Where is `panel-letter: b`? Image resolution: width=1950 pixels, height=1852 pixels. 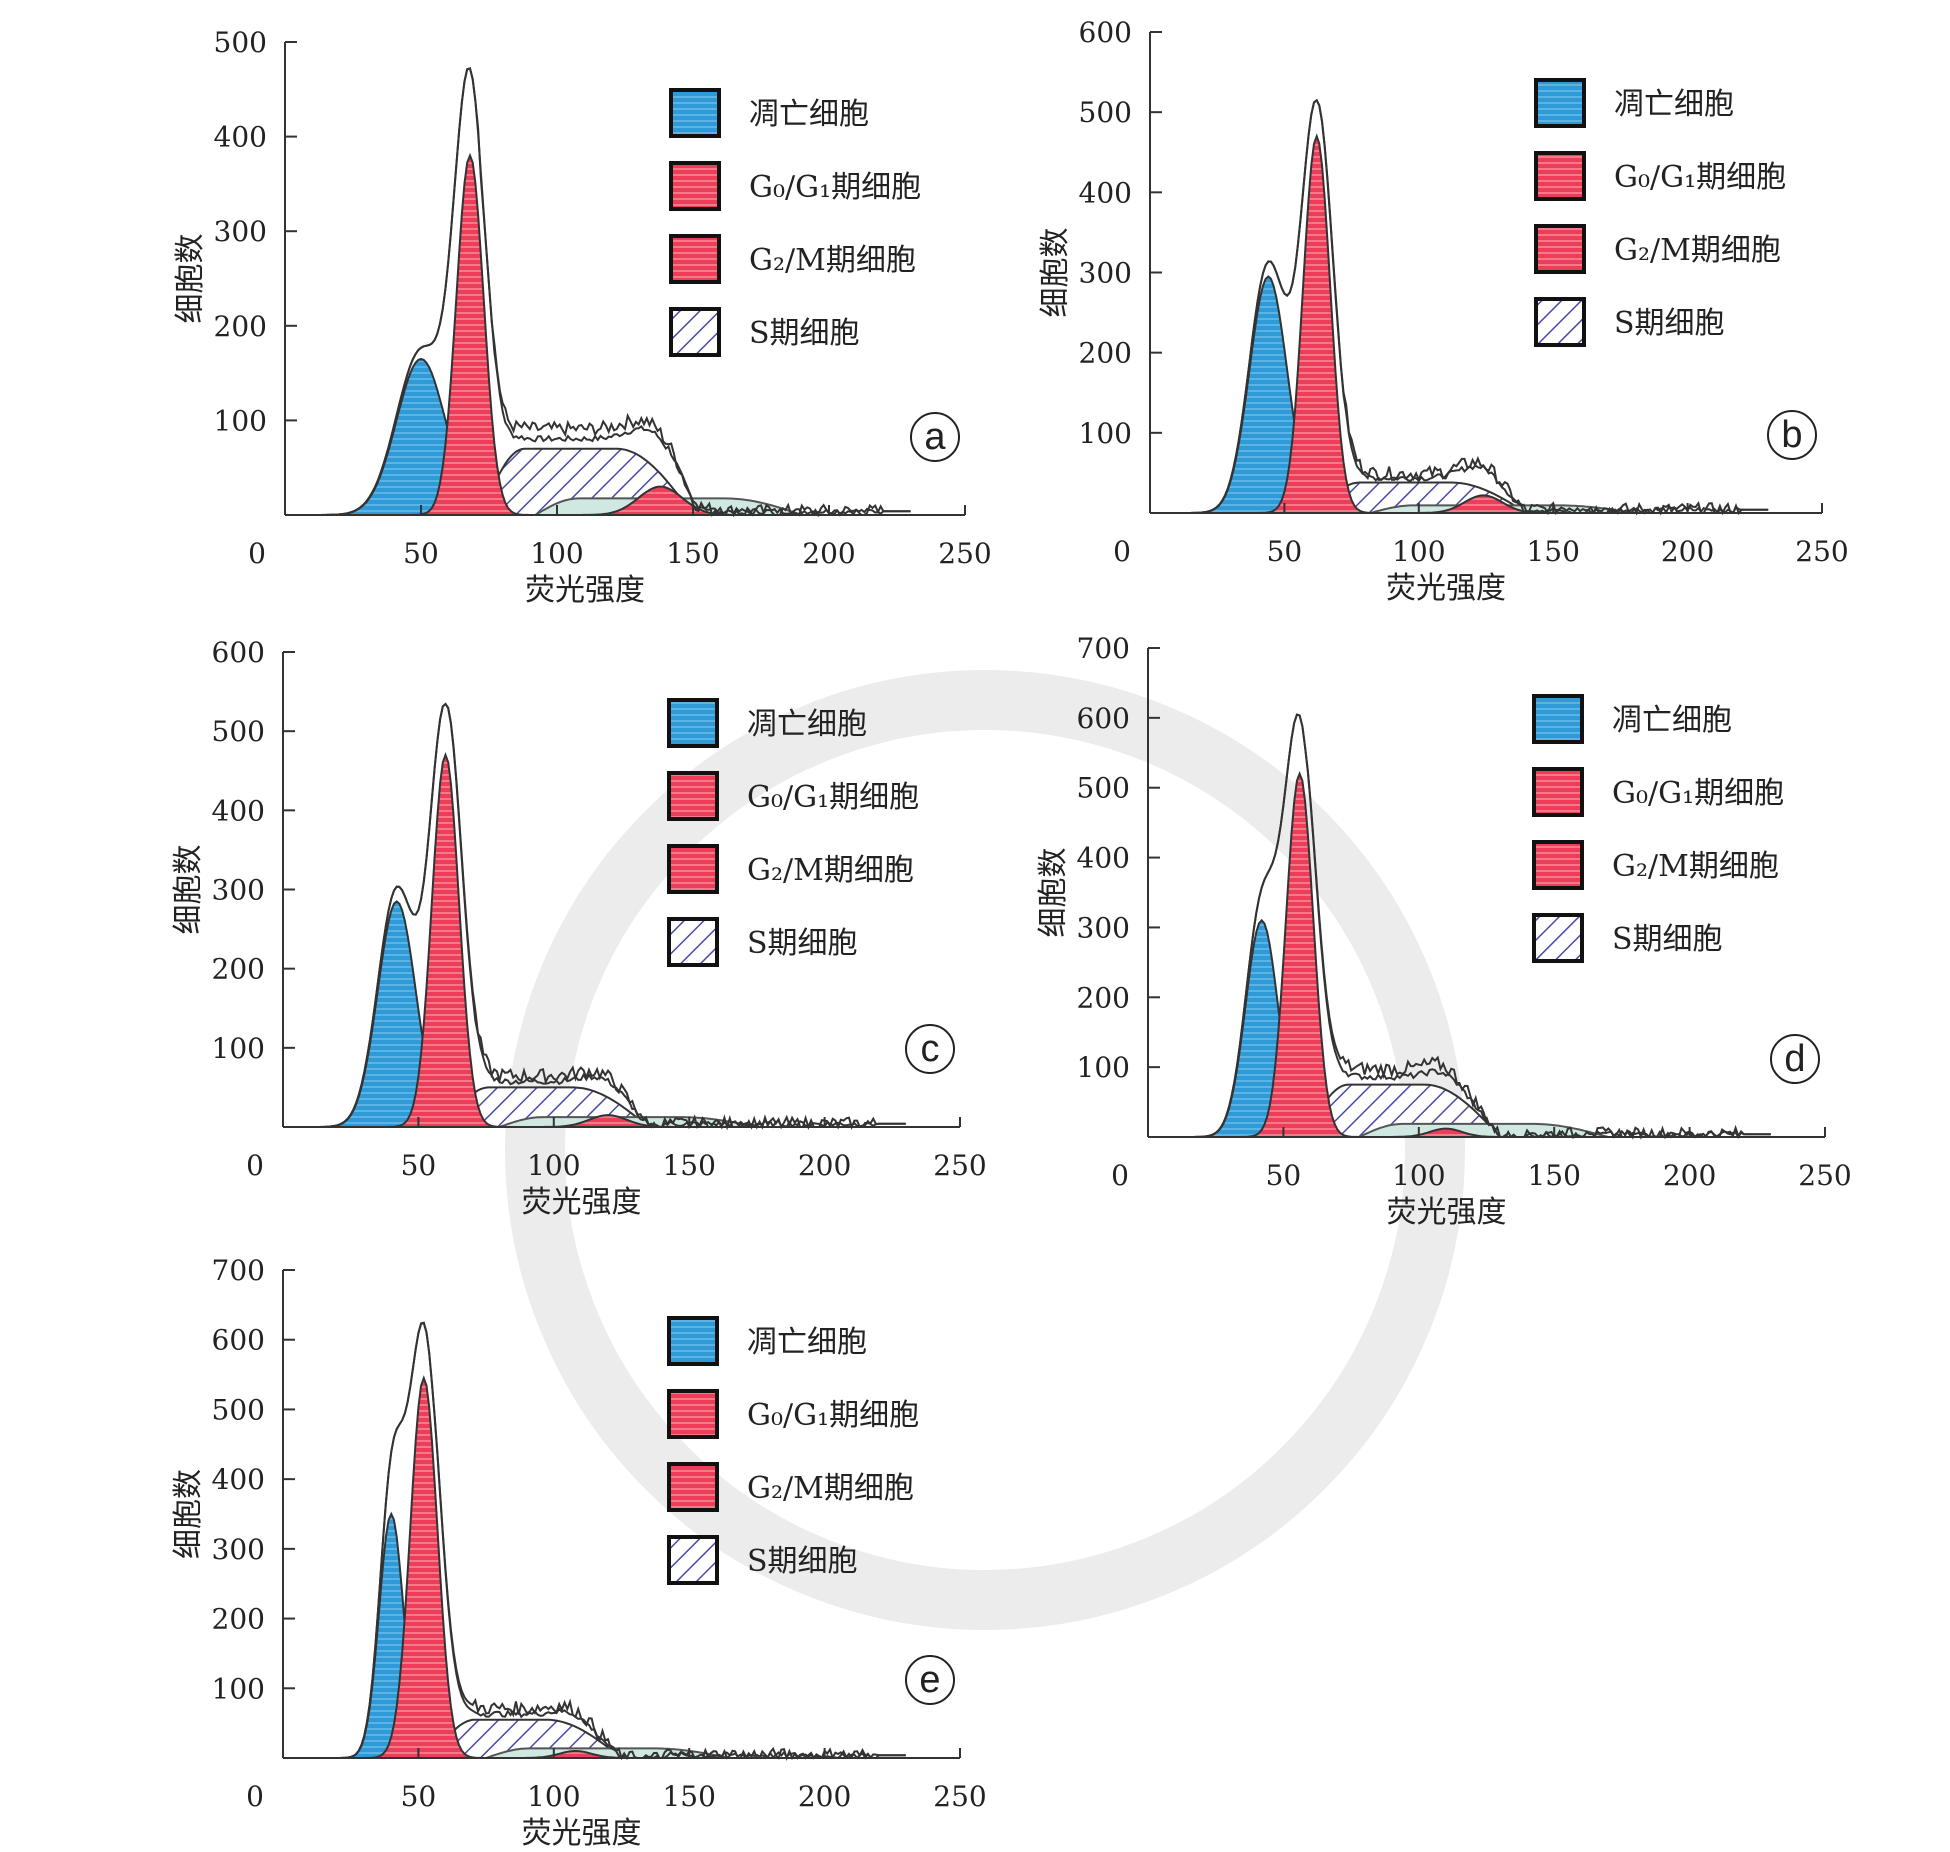
panel-letter: b is located at coordinates (1791, 435).